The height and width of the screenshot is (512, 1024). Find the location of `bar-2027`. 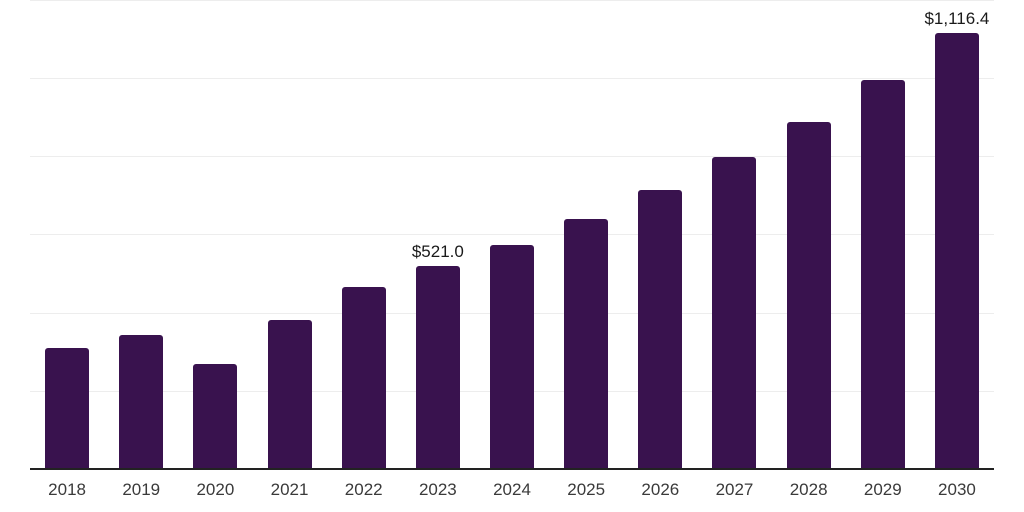

bar-2027 is located at coordinates (734, 313).